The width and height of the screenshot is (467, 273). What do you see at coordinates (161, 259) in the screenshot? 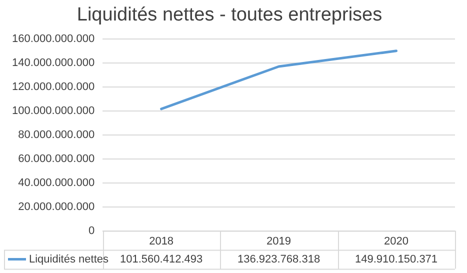
I see `data-label: 101.560.412.493` at bounding box center [161, 259].